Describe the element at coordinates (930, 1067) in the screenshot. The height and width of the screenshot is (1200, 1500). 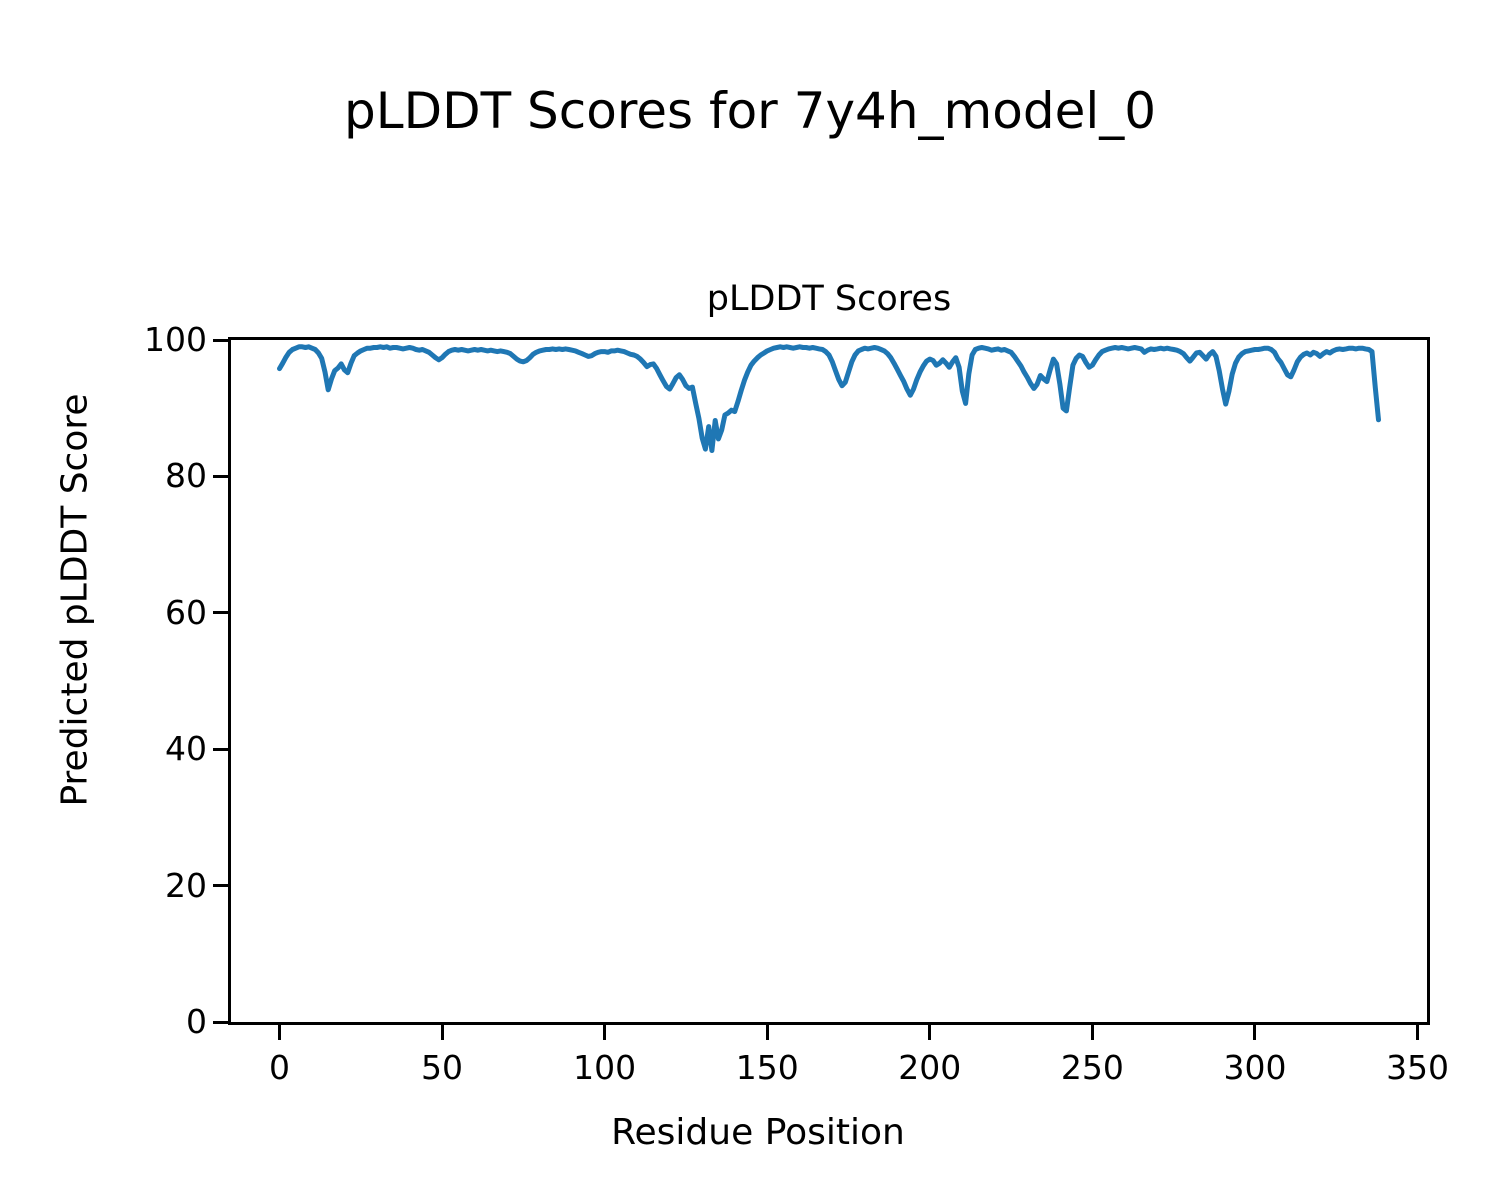
I see `x-tick-label: 200` at that location.